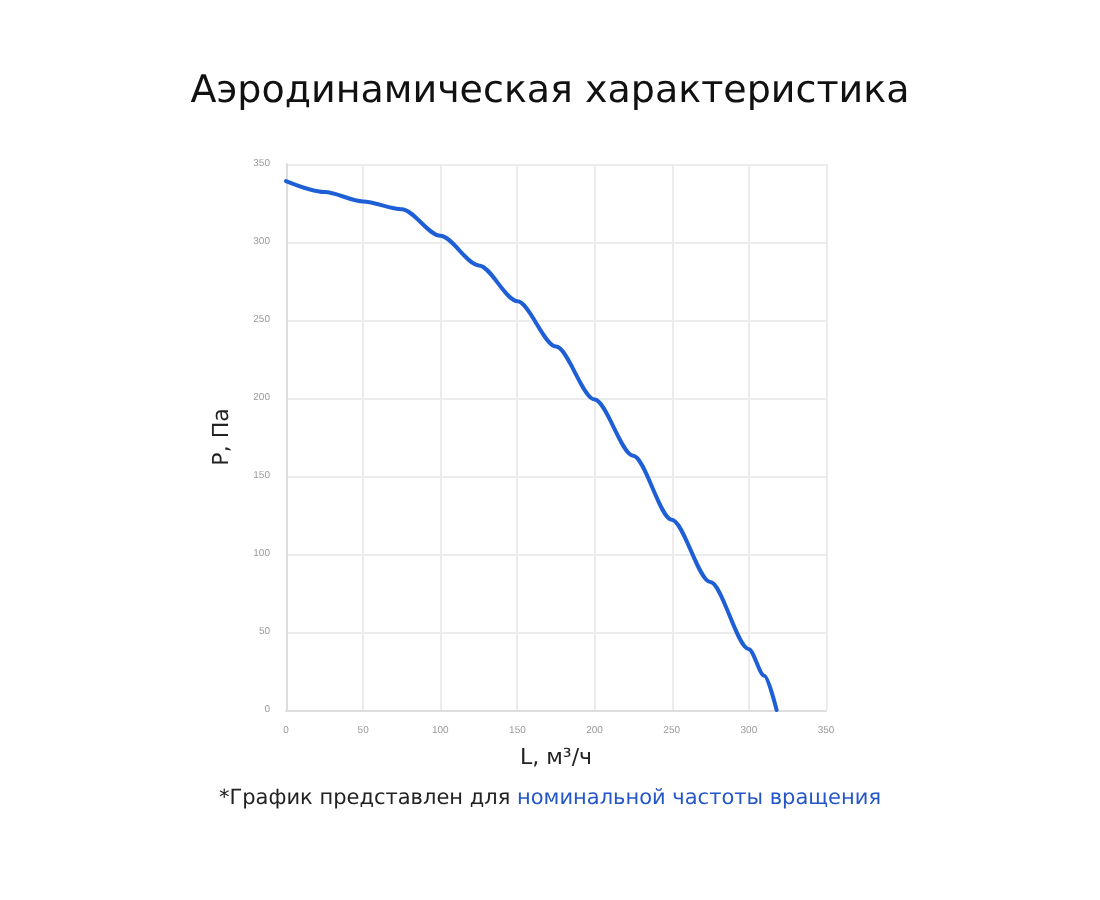  Describe the element at coordinates (699, 798) in the screenshot. I see `text: номинальной частоты вращения` at that location.